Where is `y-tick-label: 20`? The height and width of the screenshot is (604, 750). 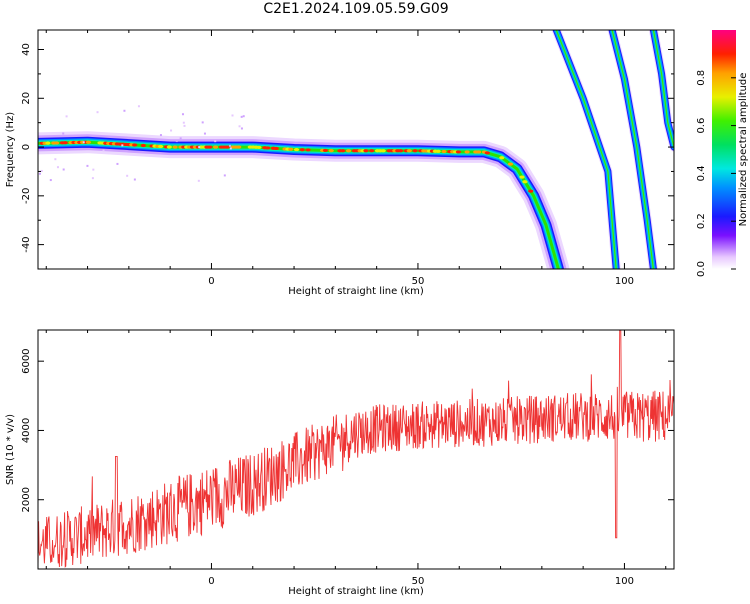
y-tick-label: 20 is located at coordinates (26, 98).